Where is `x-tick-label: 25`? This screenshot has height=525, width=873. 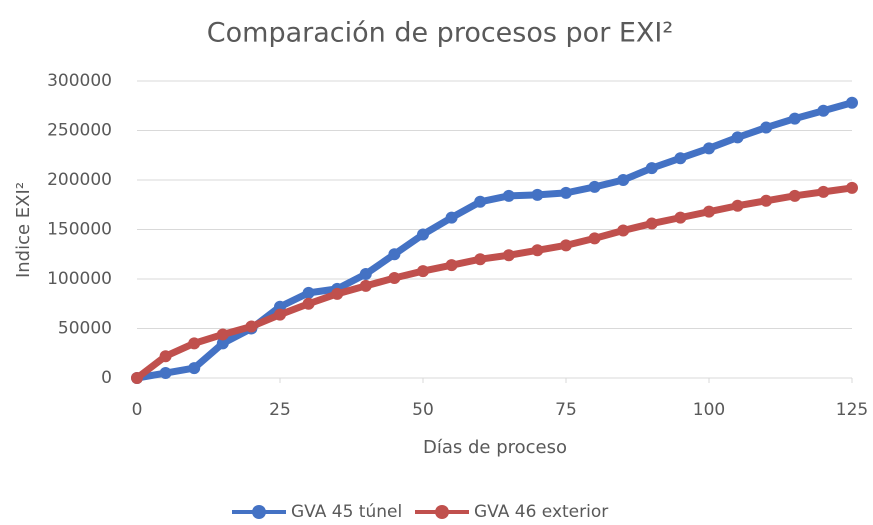 x-tick-label: 25 is located at coordinates (280, 410).